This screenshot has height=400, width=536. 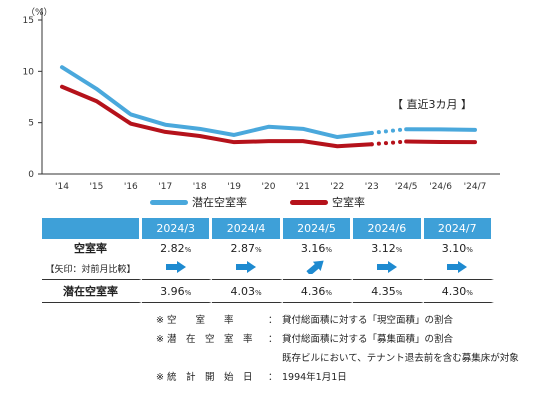 I want to click on table-cell: 3.12%, so click(x=388, y=248).